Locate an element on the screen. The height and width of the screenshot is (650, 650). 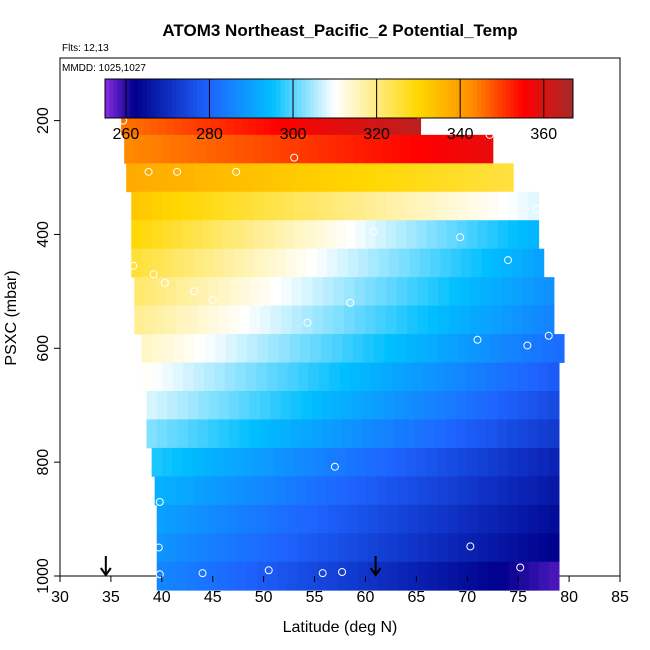
colorbar-tick-label: 340 is located at coordinates (460, 134).